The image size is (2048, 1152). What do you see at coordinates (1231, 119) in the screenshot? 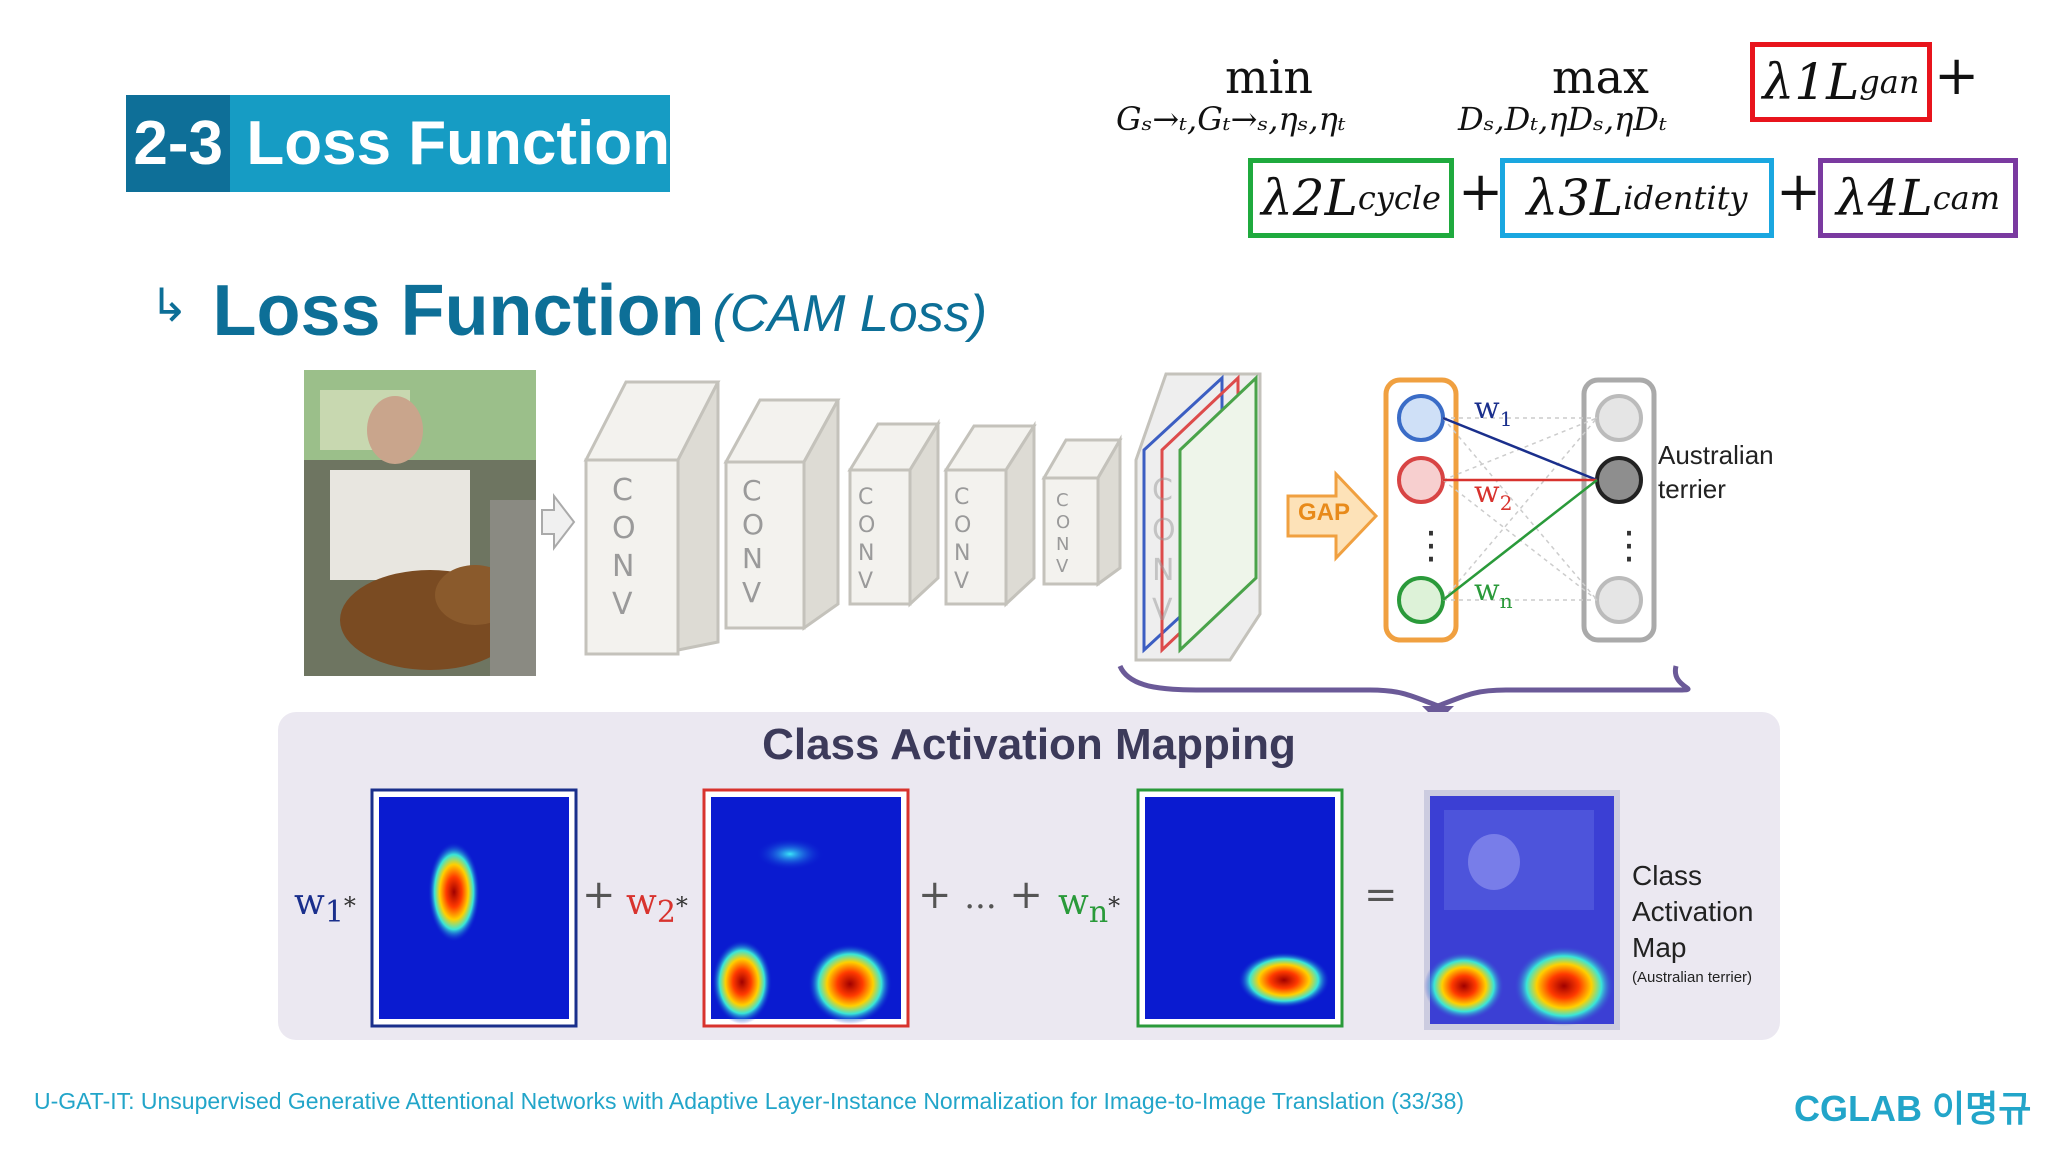
I see `min-subscript: Gₛ→ₜ,Gₜ→ₛ,ηₛ,ηₜ` at bounding box center [1231, 119].